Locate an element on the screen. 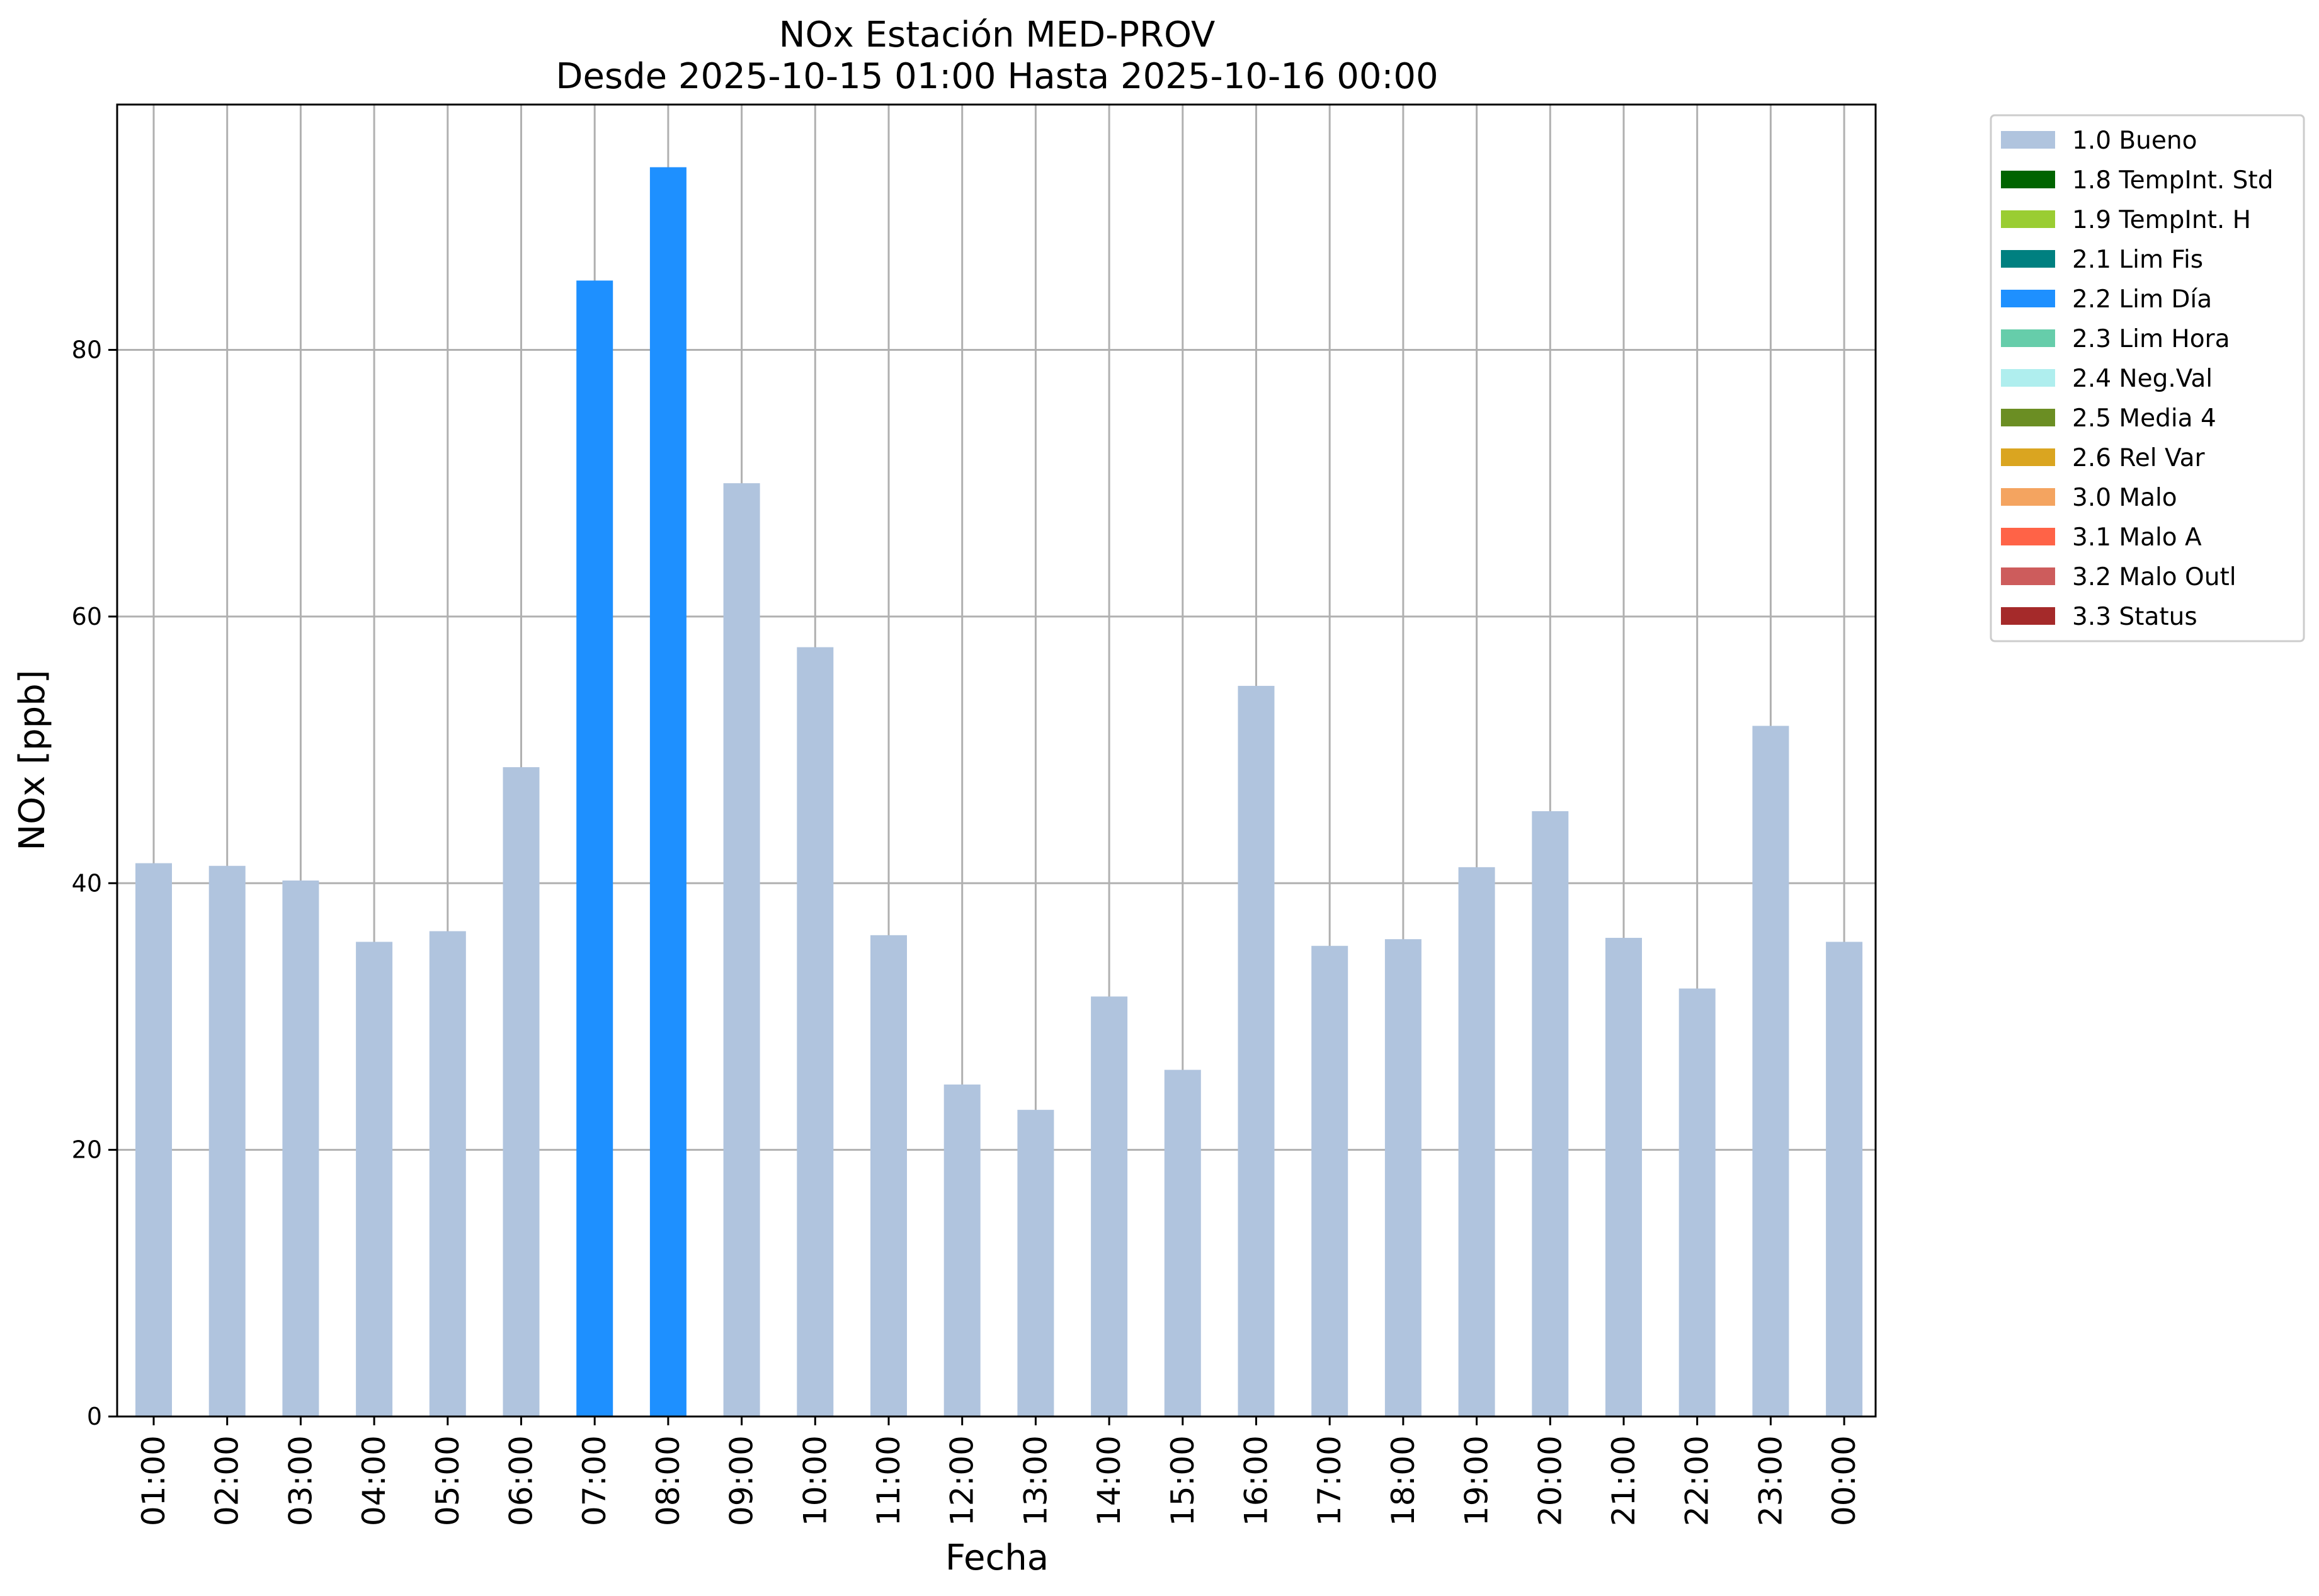 Image resolution: width=2319 pixels, height=1596 pixels. x-tick-label: 03:00 is located at coordinates (300, 1480).